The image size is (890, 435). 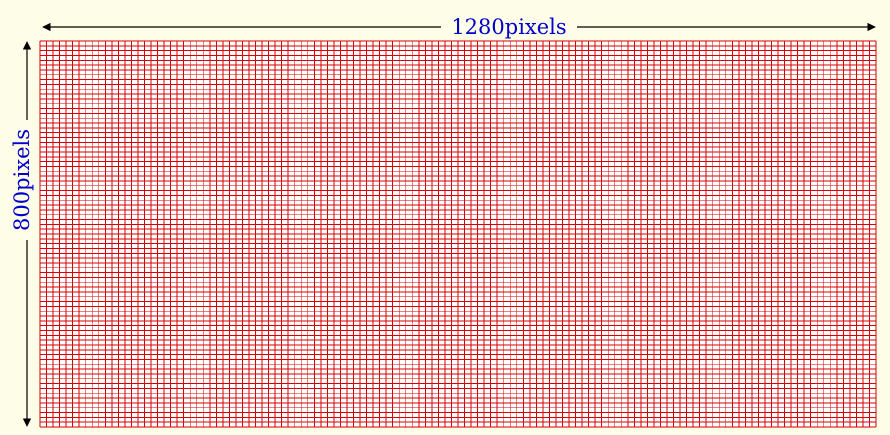 I want to click on width-label-bg, so click(x=509, y=27).